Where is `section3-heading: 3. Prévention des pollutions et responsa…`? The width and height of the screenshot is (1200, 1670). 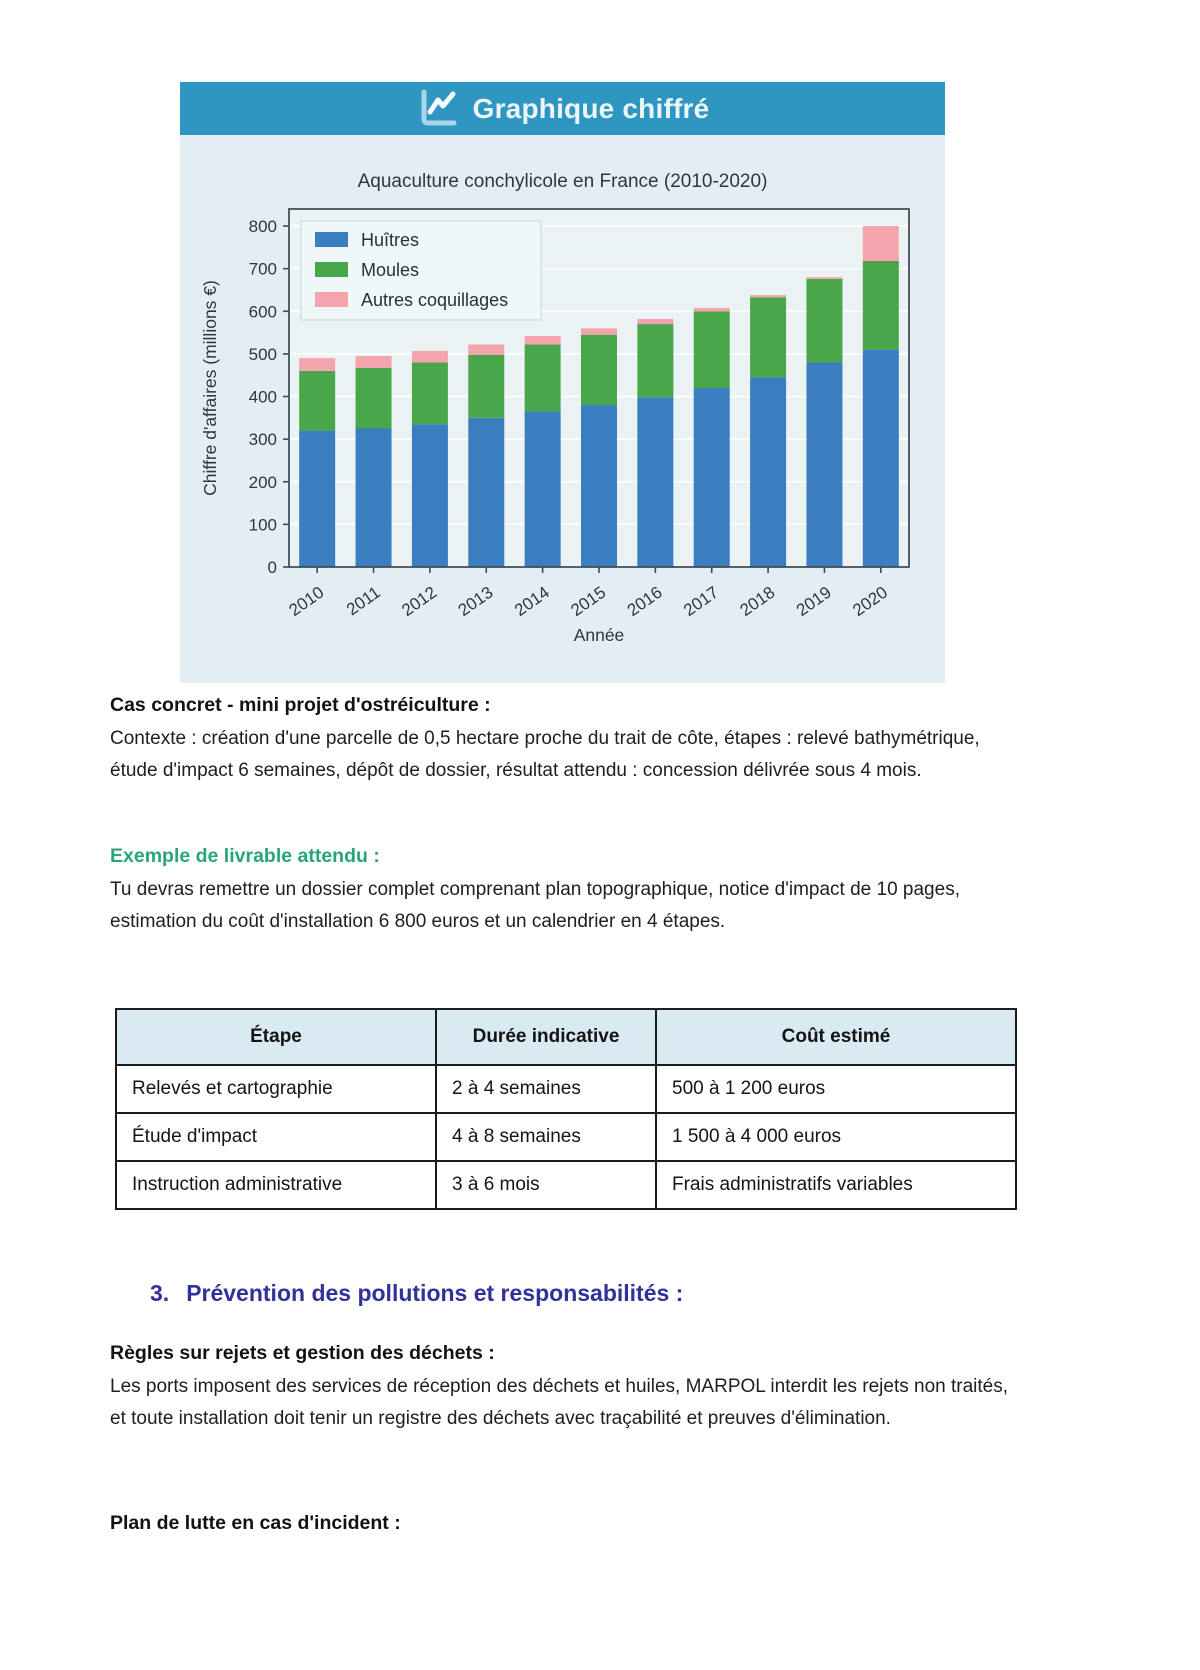 section3-heading: 3. Prévention des pollutions et responsa… is located at coordinates (416, 1293).